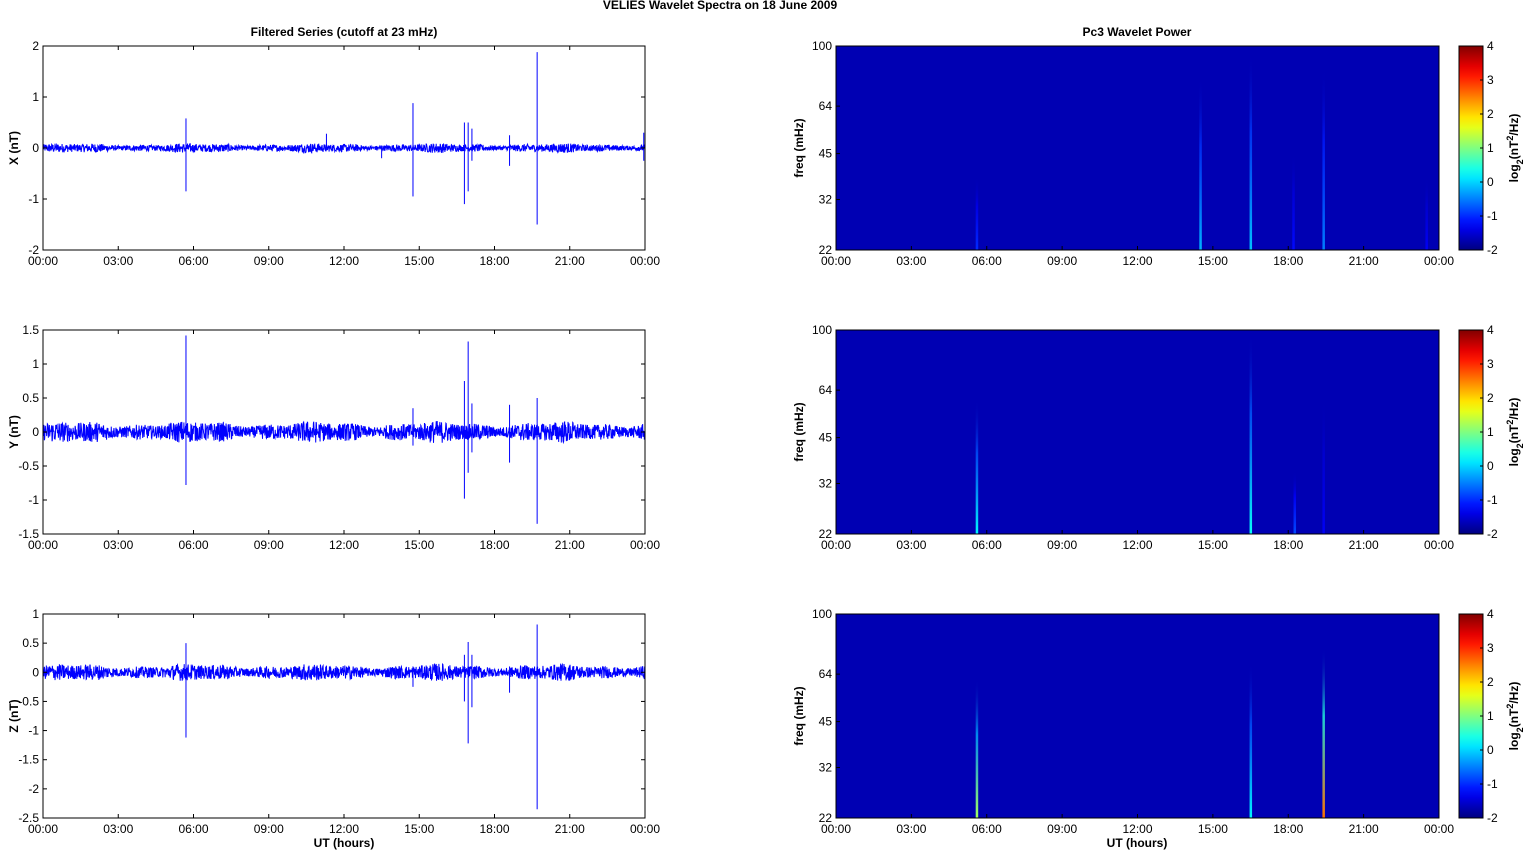 The width and height of the screenshot is (1526, 851). Describe the element at coordinates (30, 330) in the screenshot. I see `y-tick-label: 1.5` at that location.